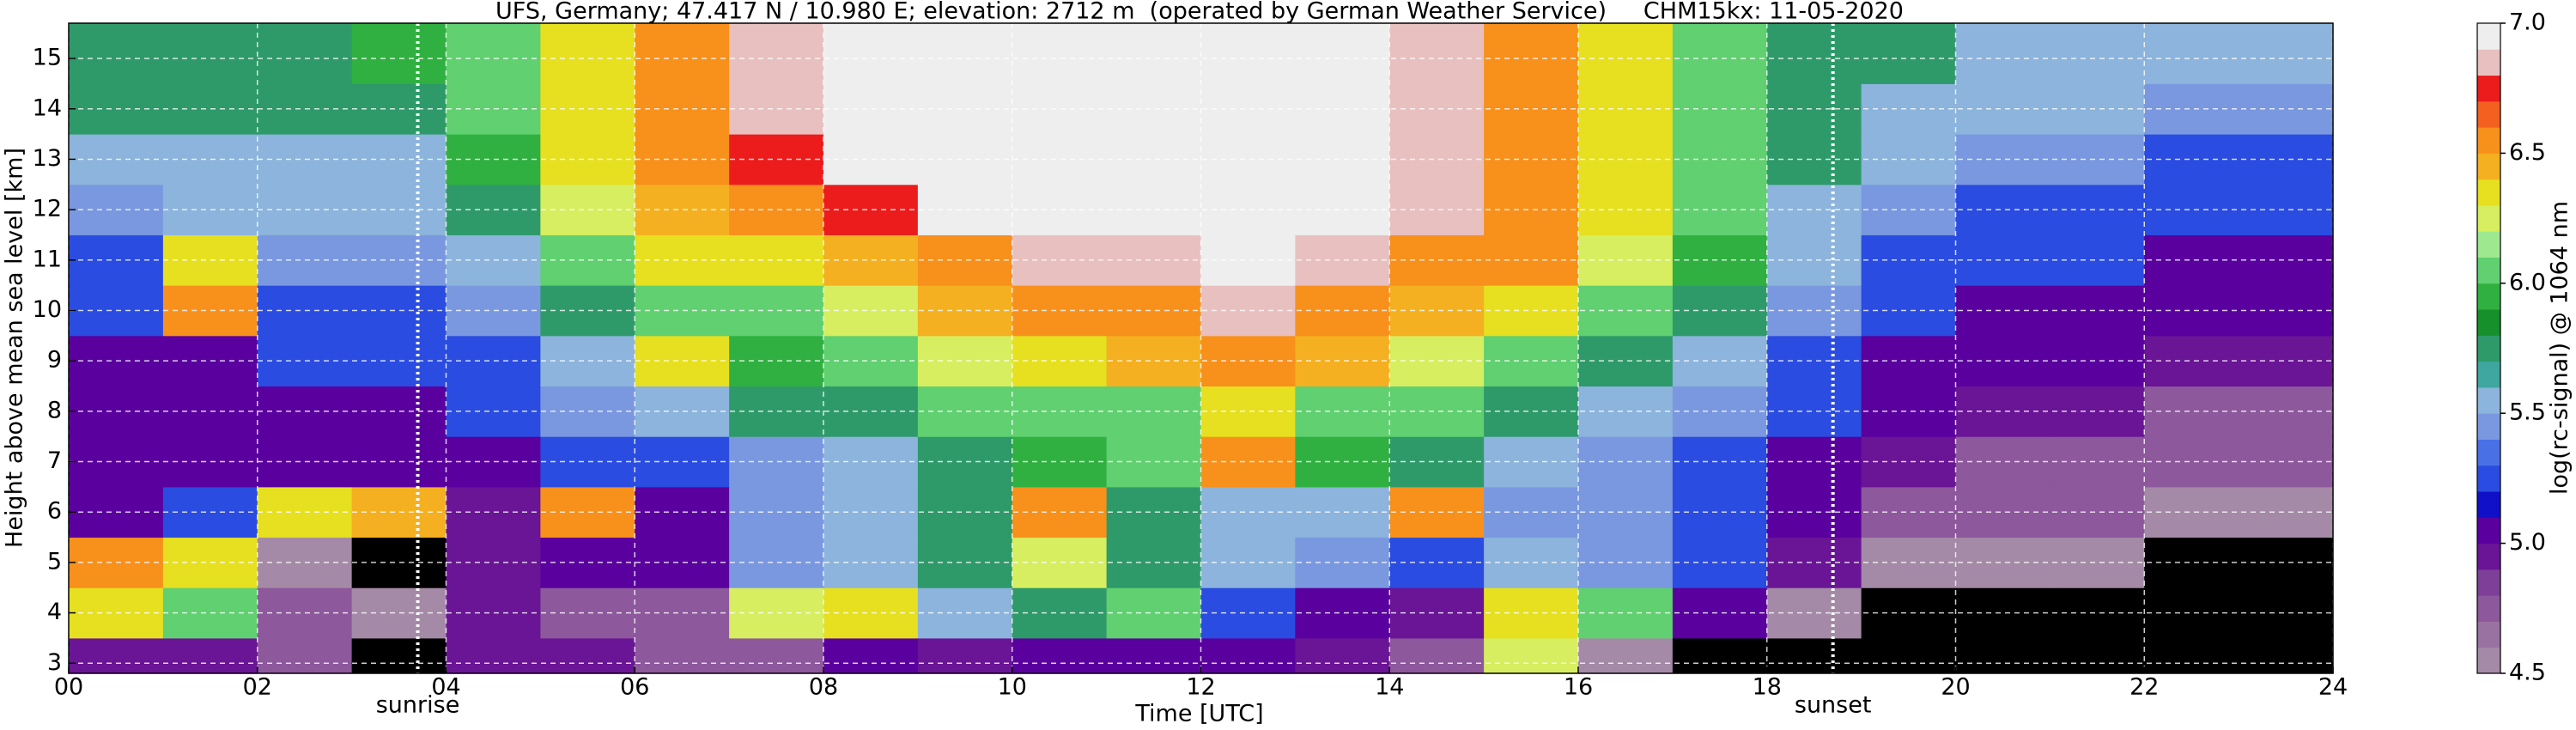 The width and height of the screenshot is (2576, 730). I want to click on y-tick-label: 3, so click(55, 662).